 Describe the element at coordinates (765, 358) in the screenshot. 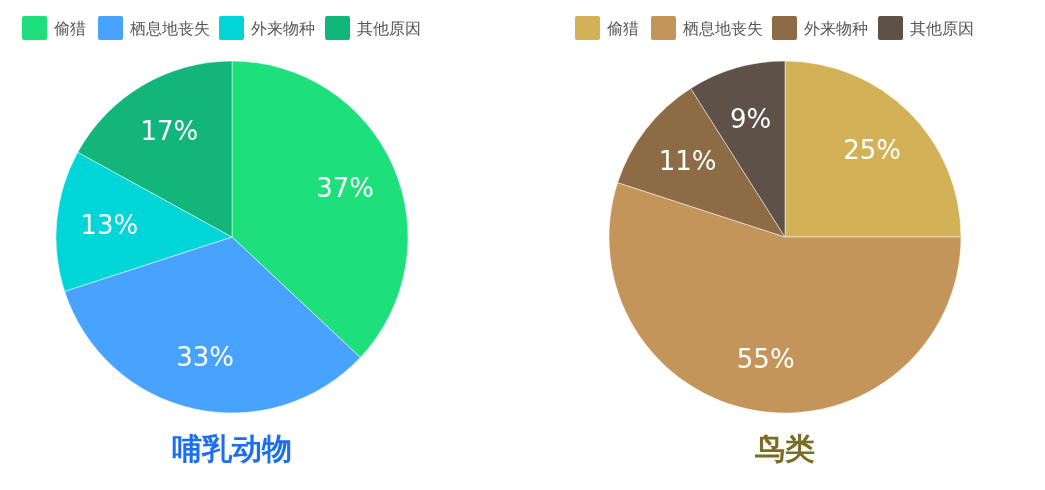

I see `data-label: 55%` at that location.